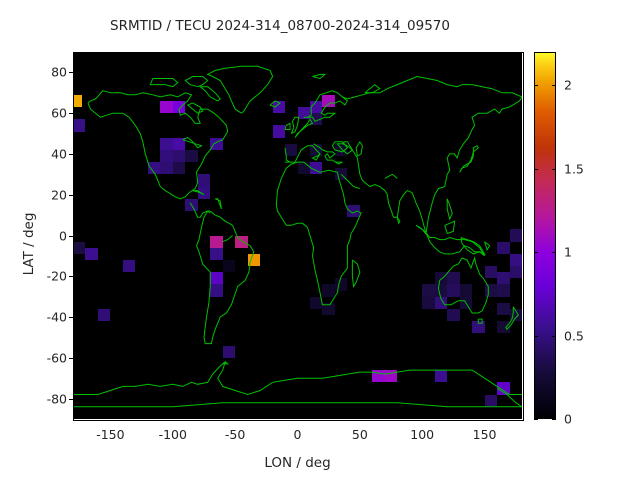 This screenshot has height=480, width=640. Describe the element at coordinates (568, 85) in the screenshot. I see `colorbar-tick-label: 2` at that location.